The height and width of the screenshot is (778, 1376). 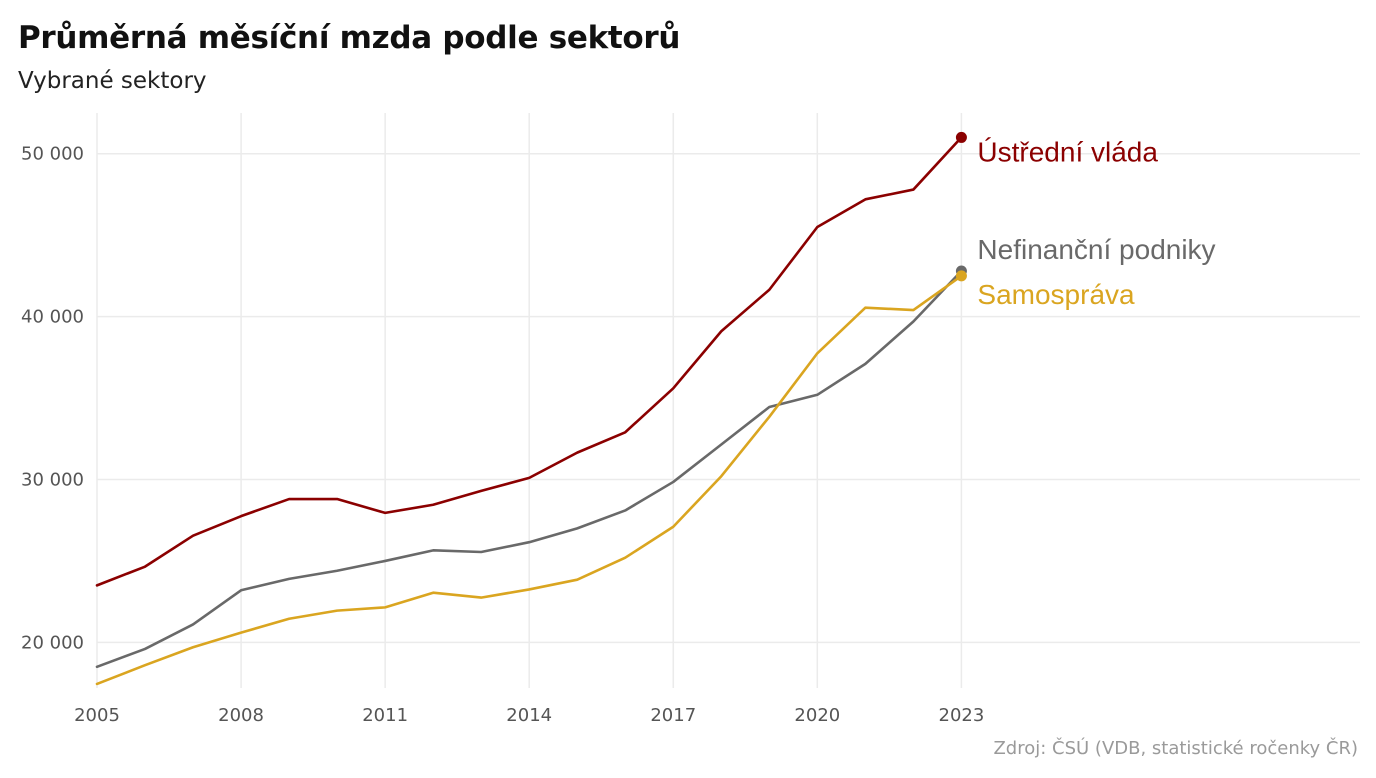 I want to click on x-tick-label: 2005, so click(x=97, y=715).